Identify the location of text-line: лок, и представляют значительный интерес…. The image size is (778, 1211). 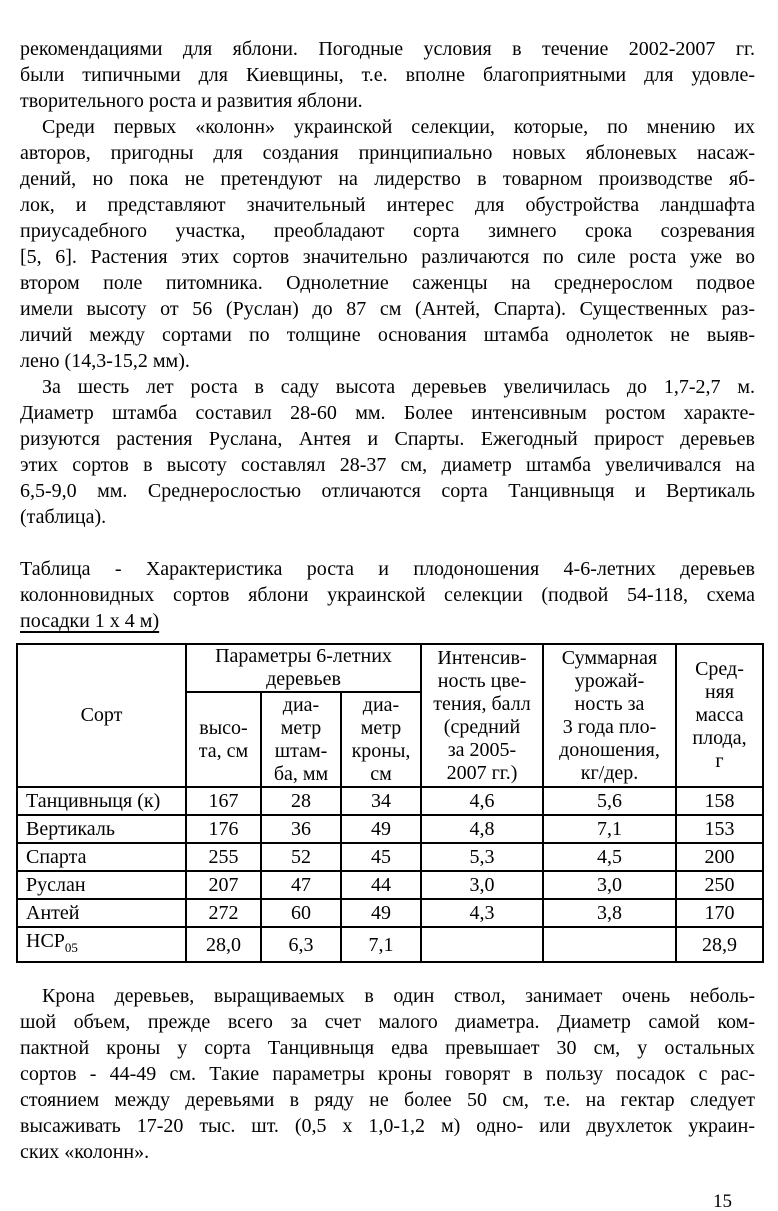
(387, 205).